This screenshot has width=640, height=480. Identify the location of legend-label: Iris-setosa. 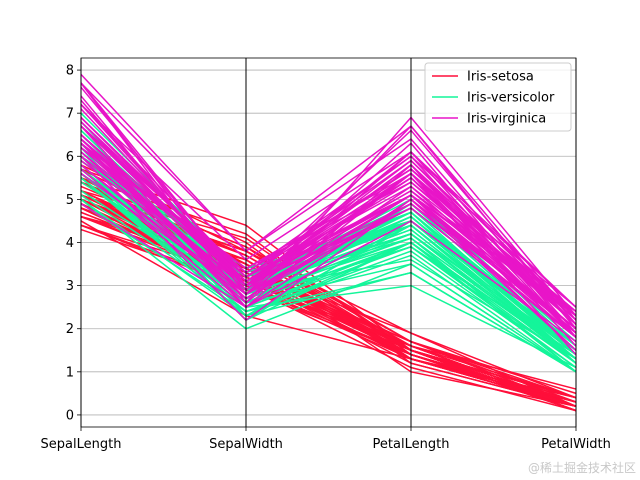
(500, 77).